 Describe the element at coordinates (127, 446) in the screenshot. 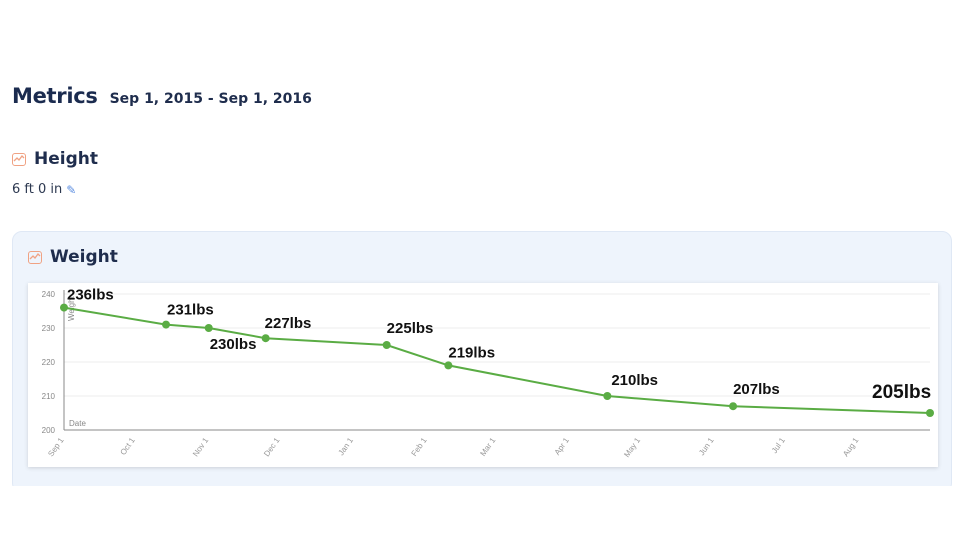

I see `x-tick-label: Oct 1` at that location.